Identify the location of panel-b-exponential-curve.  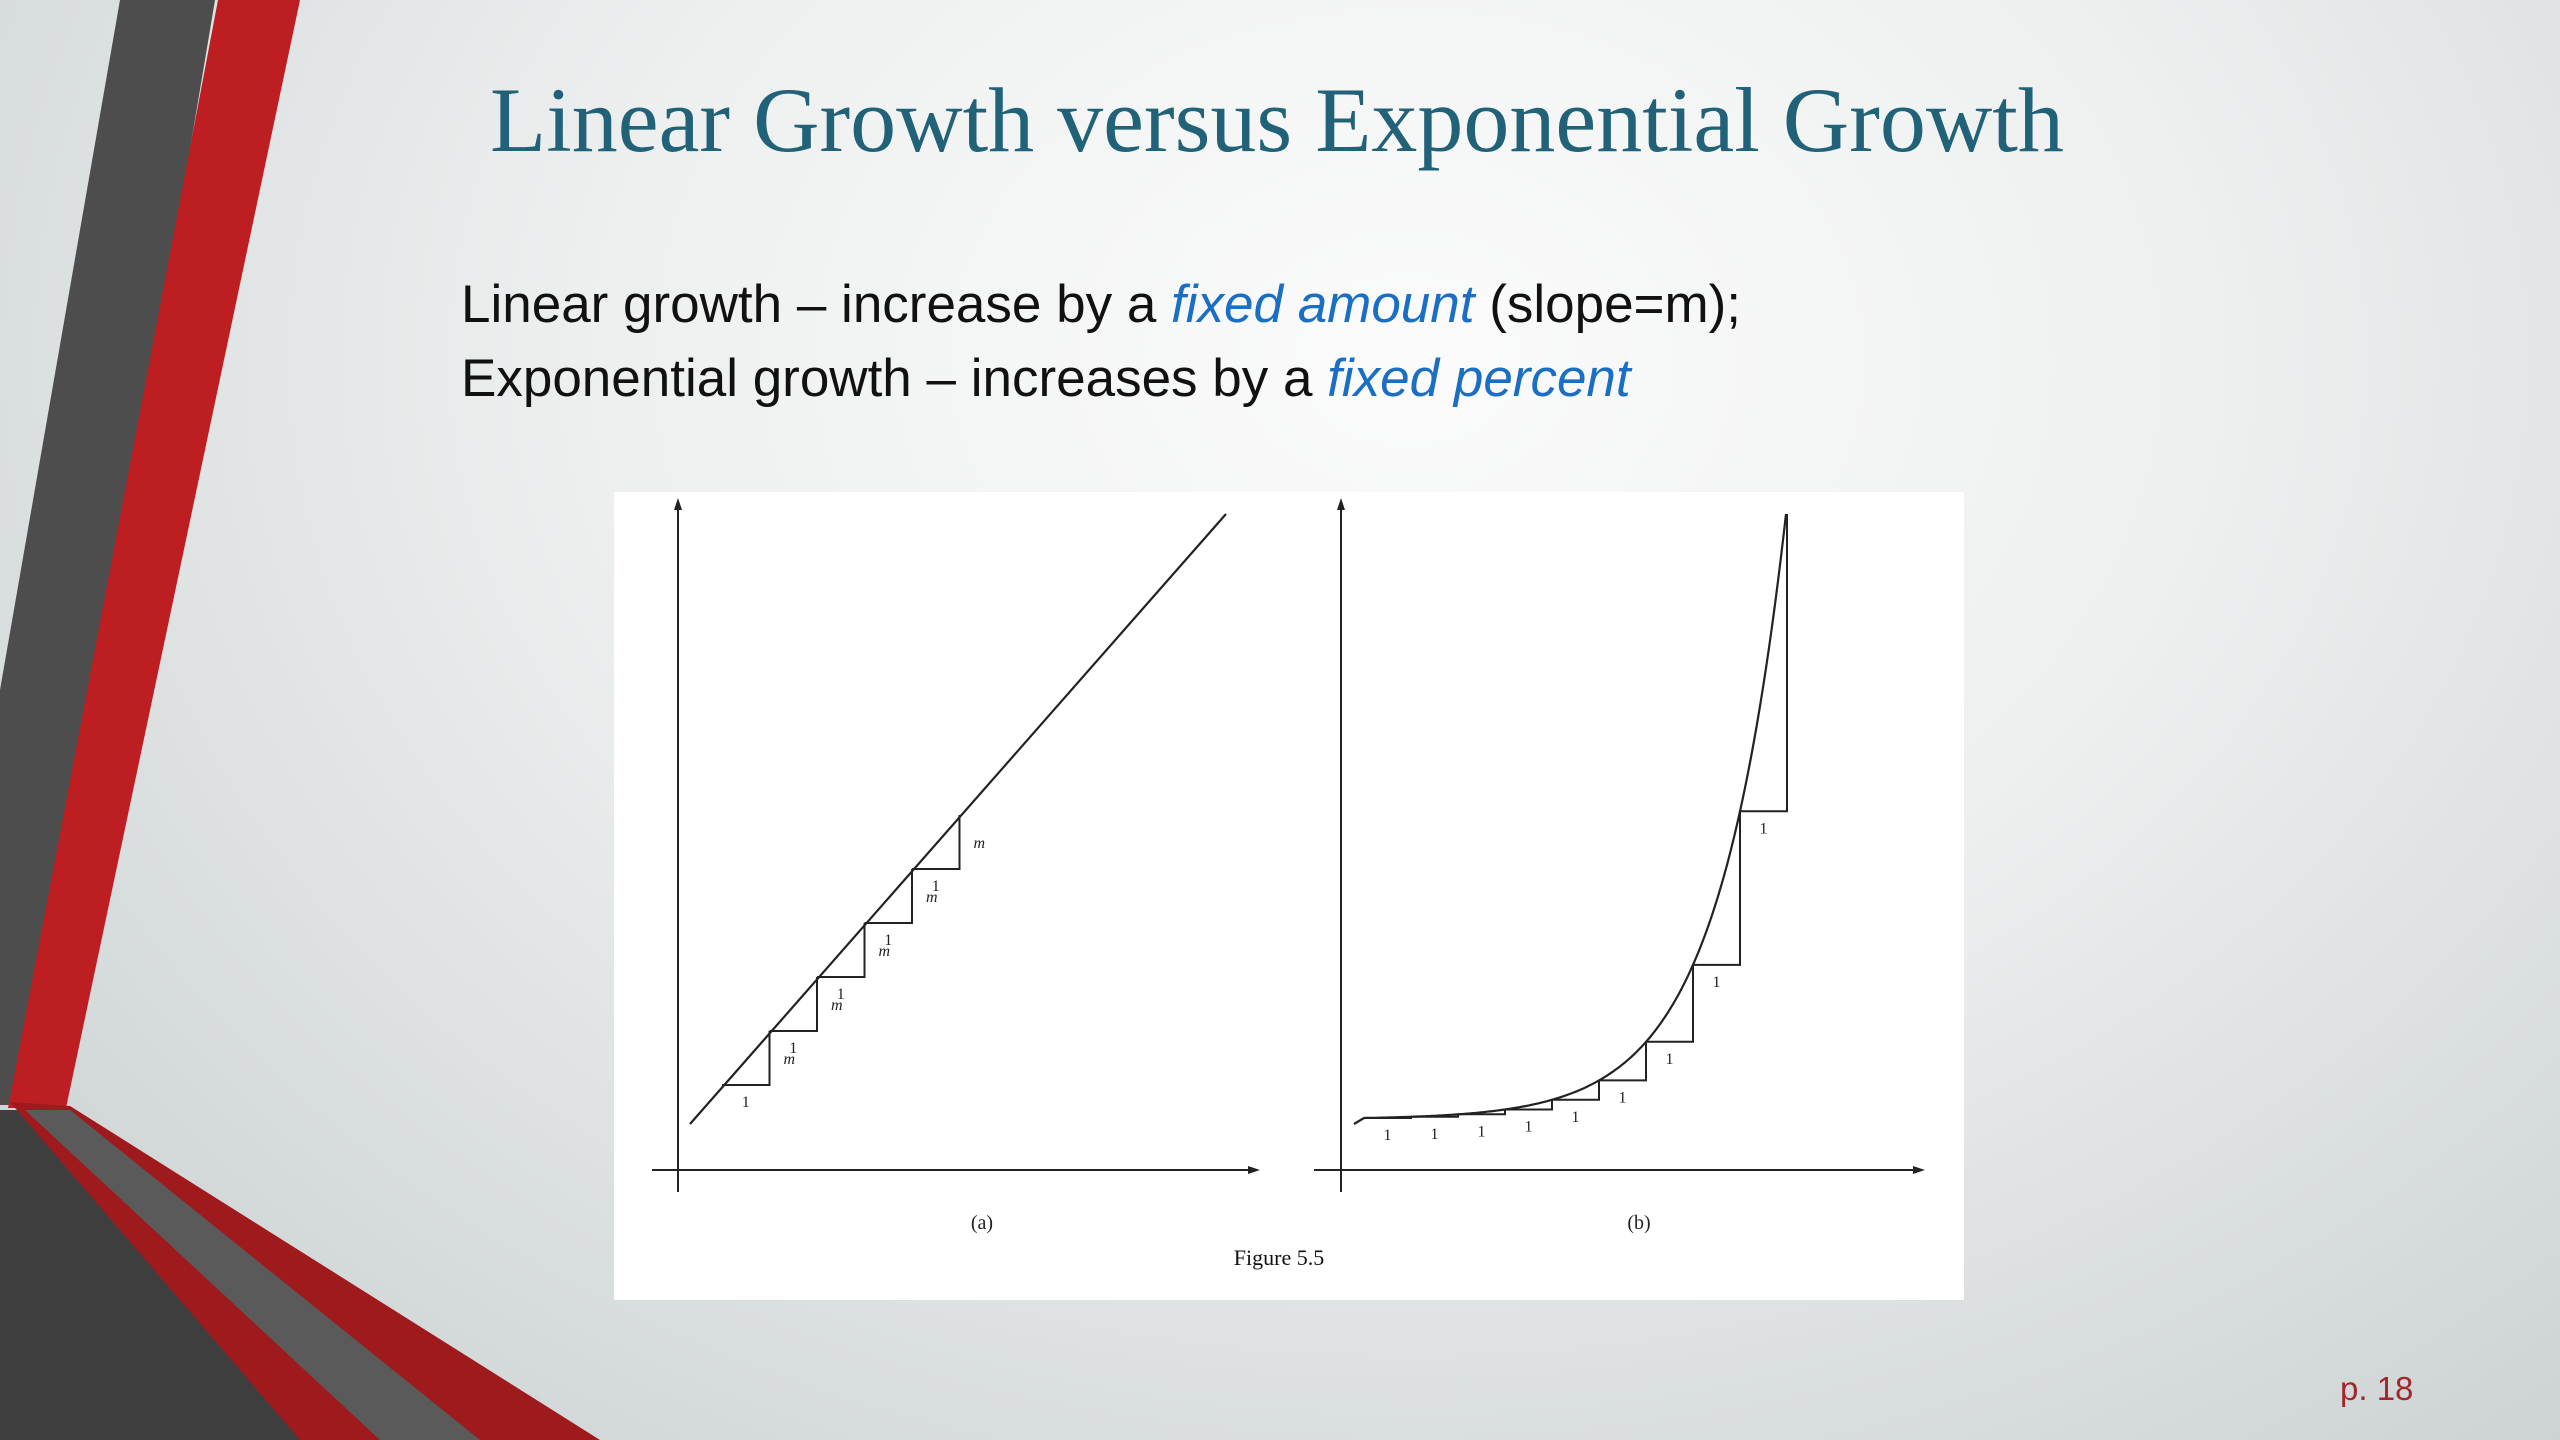
(1570, 819).